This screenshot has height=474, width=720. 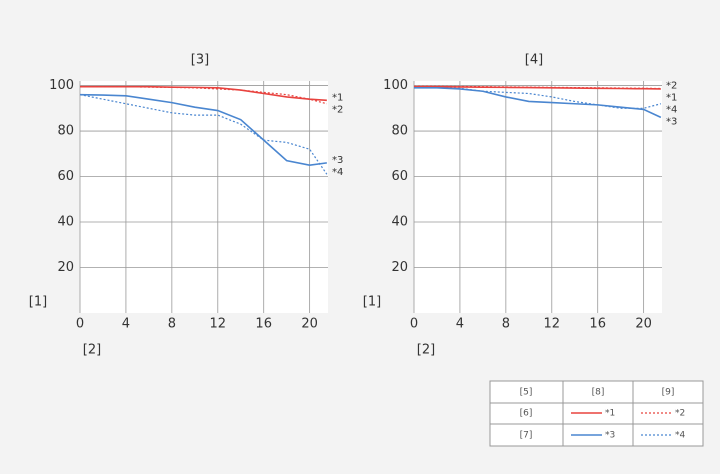 I want to click on legend-table: [5] [8] [9] [6] *1 *2 [7] *3 *4, so click(x=596, y=413).